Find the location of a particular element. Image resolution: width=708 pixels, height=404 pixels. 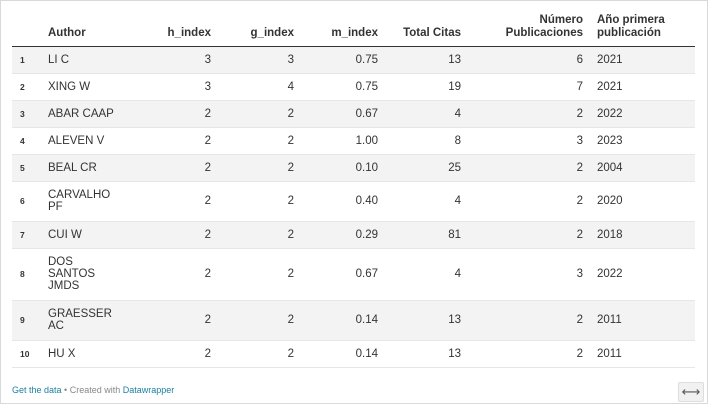

author-cell: LI C is located at coordinates (86, 60).